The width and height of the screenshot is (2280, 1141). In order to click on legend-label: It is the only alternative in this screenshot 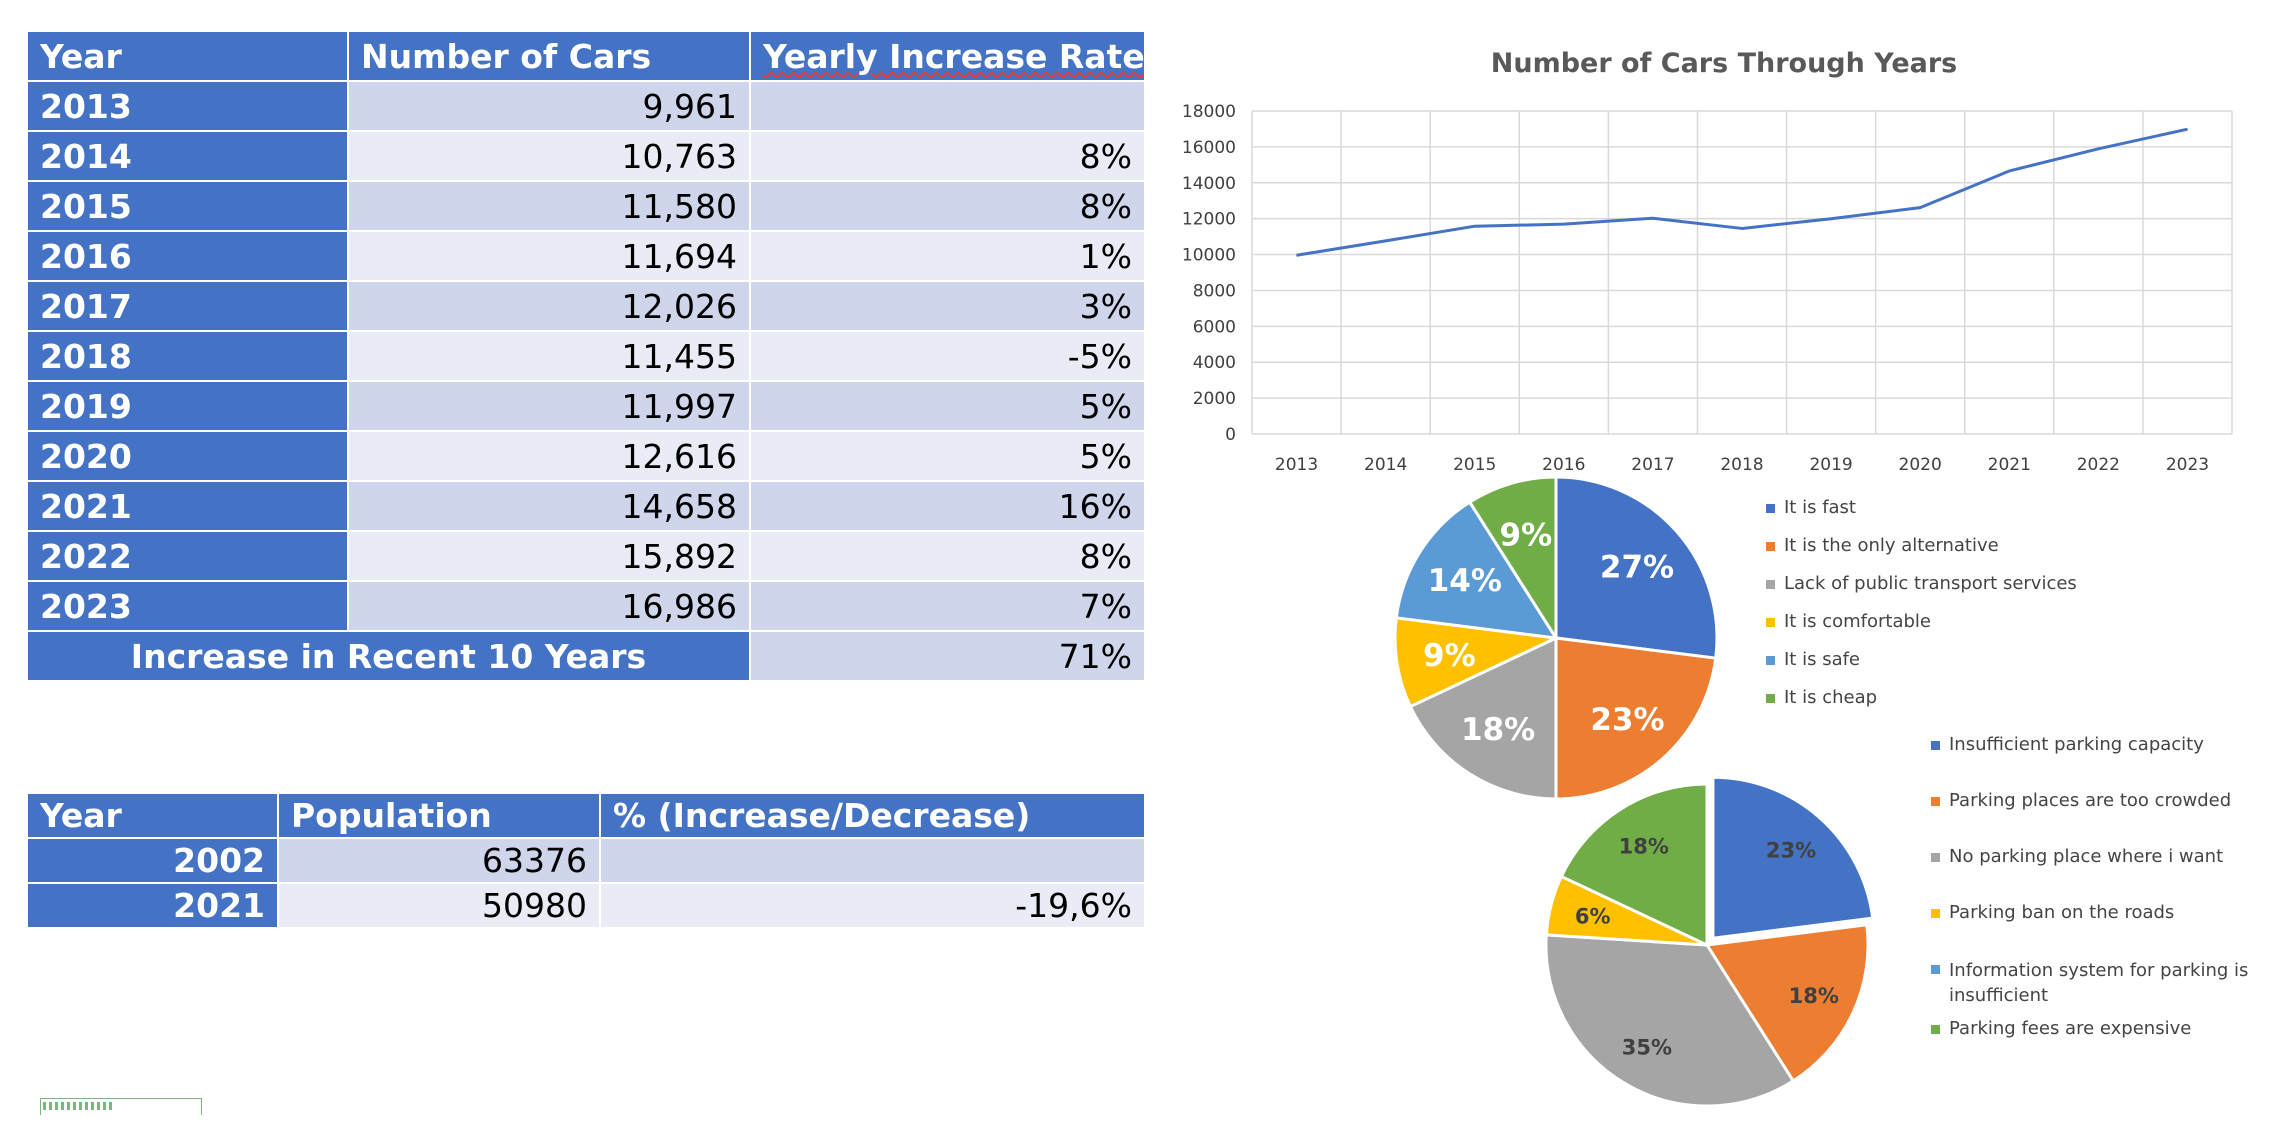, I will do `click(1891, 545)`.